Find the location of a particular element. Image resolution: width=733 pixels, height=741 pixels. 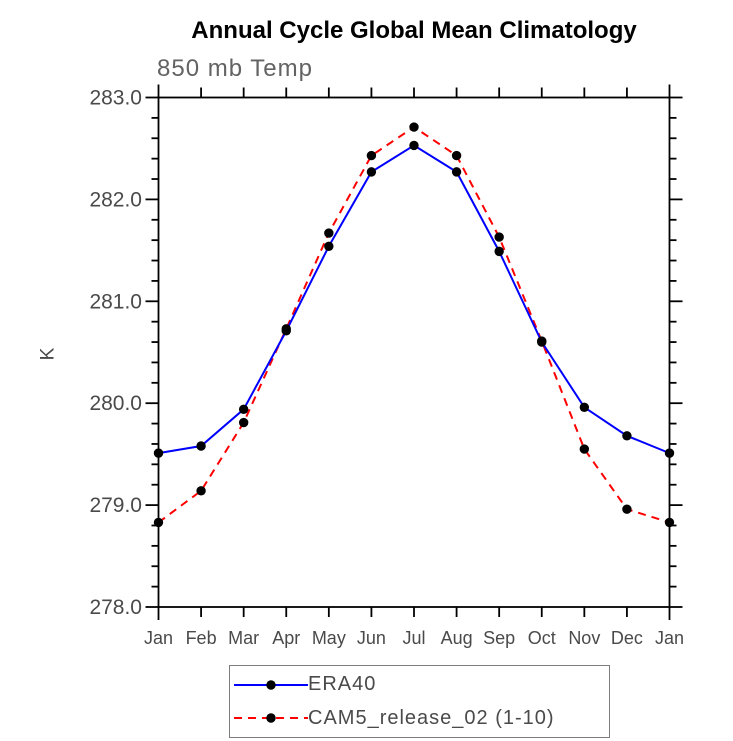

chart-subtitle: 850 mb Temp is located at coordinates (235, 68).